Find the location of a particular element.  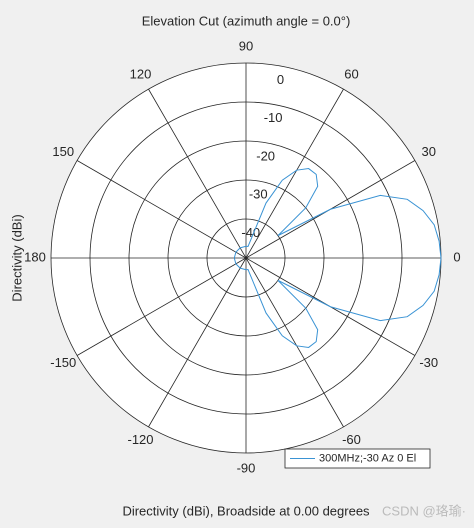

legend-box is located at coordinates (357, 458).